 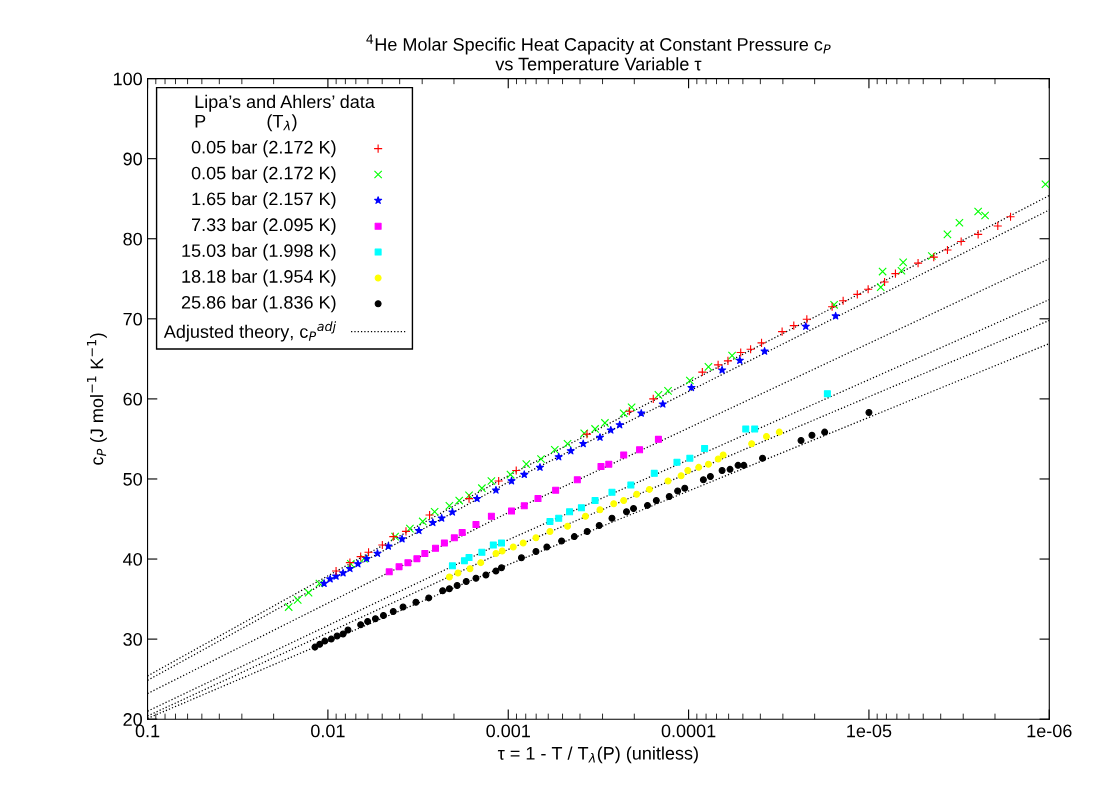 I want to click on x-tick-label: 0.01, so click(x=328, y=731).